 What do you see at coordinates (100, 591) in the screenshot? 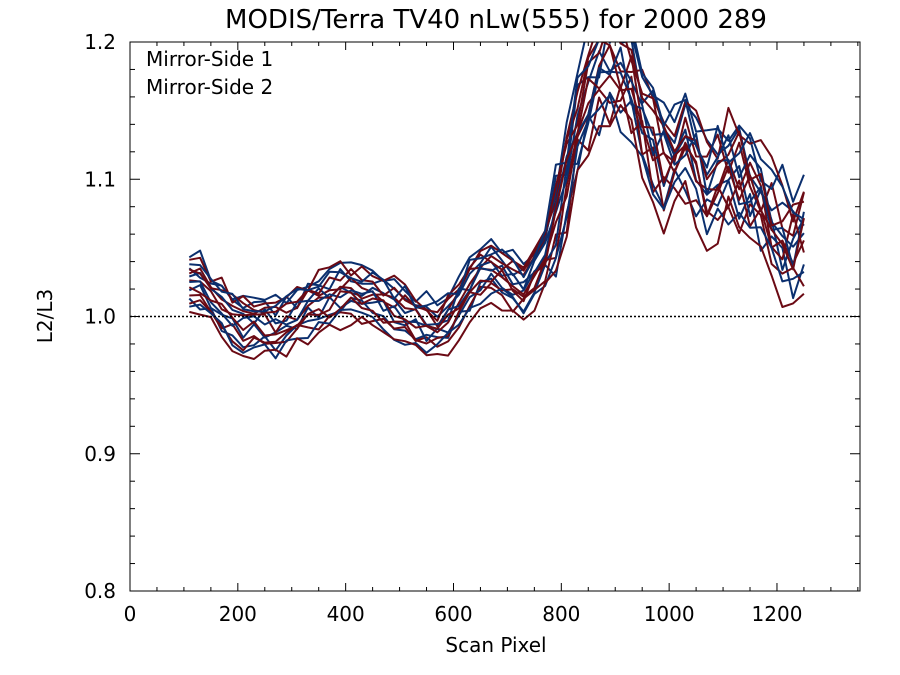
I see `y-tick-label: 0.8` at bounding box center [100, 591].